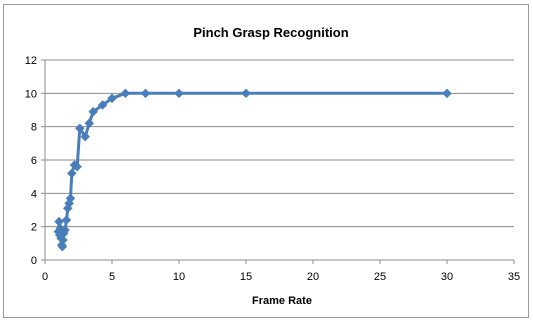 Image resolution: width=533 pixels, height=322 pixels. Describe the element at coordinates (112, 277) in the screenshot. I see `x-tick-label: 5` at that location.